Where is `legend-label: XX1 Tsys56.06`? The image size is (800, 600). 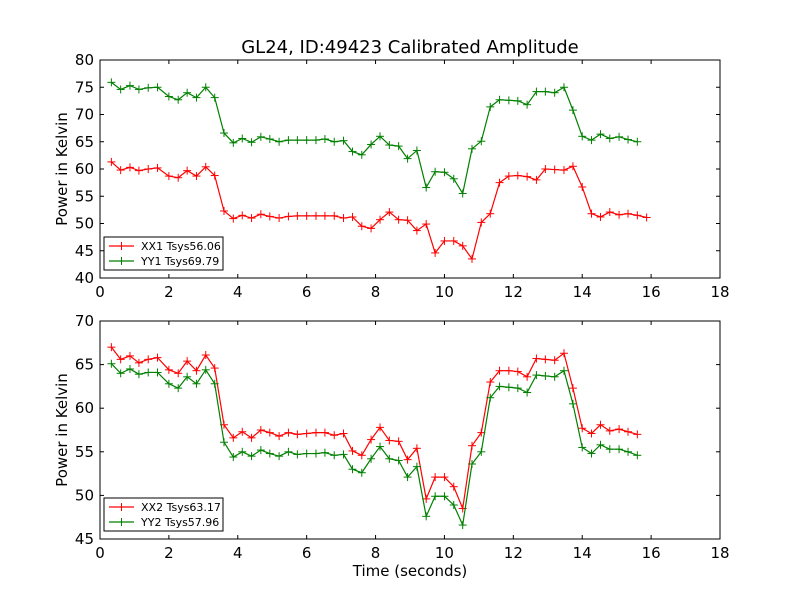 legend-label: XX1 Tsys56.06 is located at coordinates (181, 246).